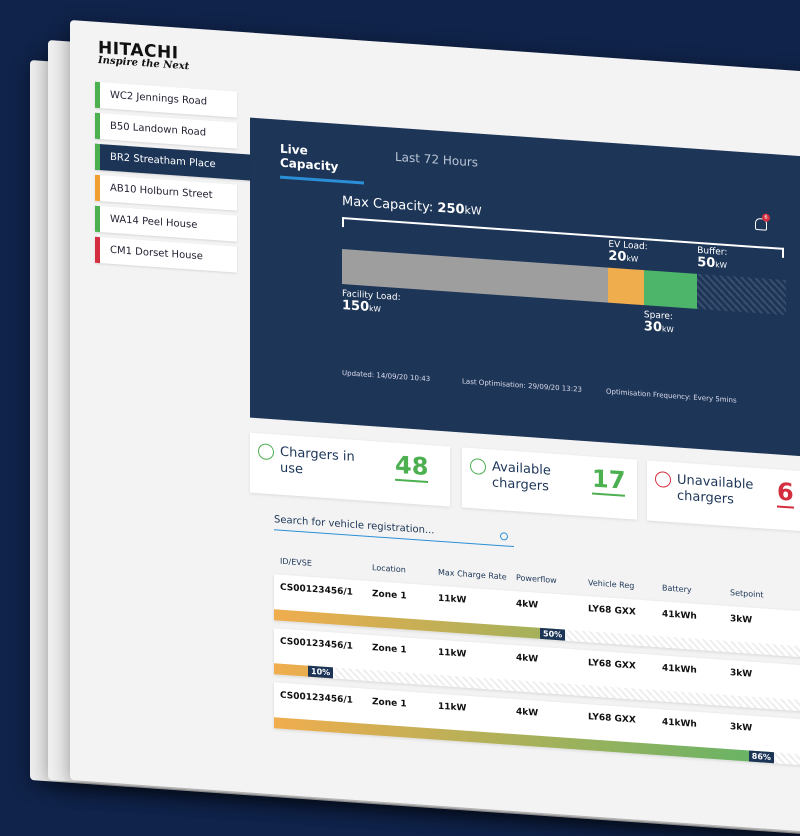 This screenshot has width=800, height=836. Describe the element at coordinates (166, 99) in the screenshot. I see `site-item: WC2 Jennings Road` at that location.